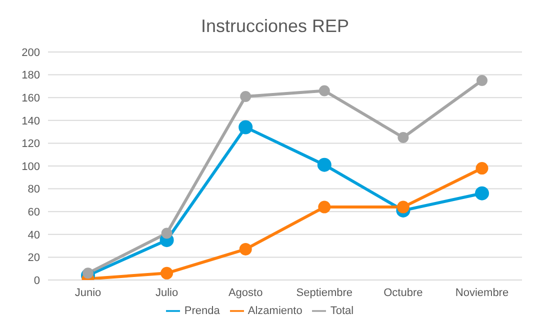  Describe the element at coordinates (37, 280) in the screenshot. I see `y-tick-label: 0` at that location.